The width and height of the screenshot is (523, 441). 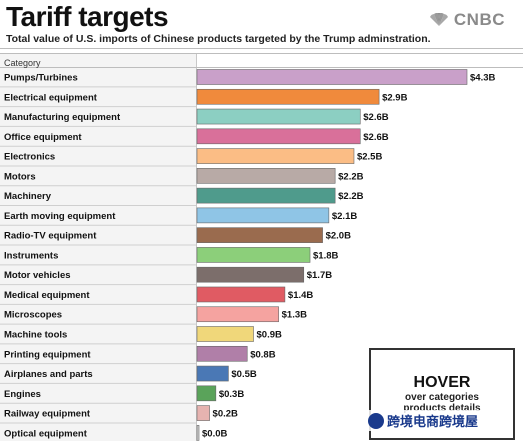 What do you see at coordinates (288, 96) in the screenshot?
I see `bar-electrical-equipment` at bounding box center [288, 96].